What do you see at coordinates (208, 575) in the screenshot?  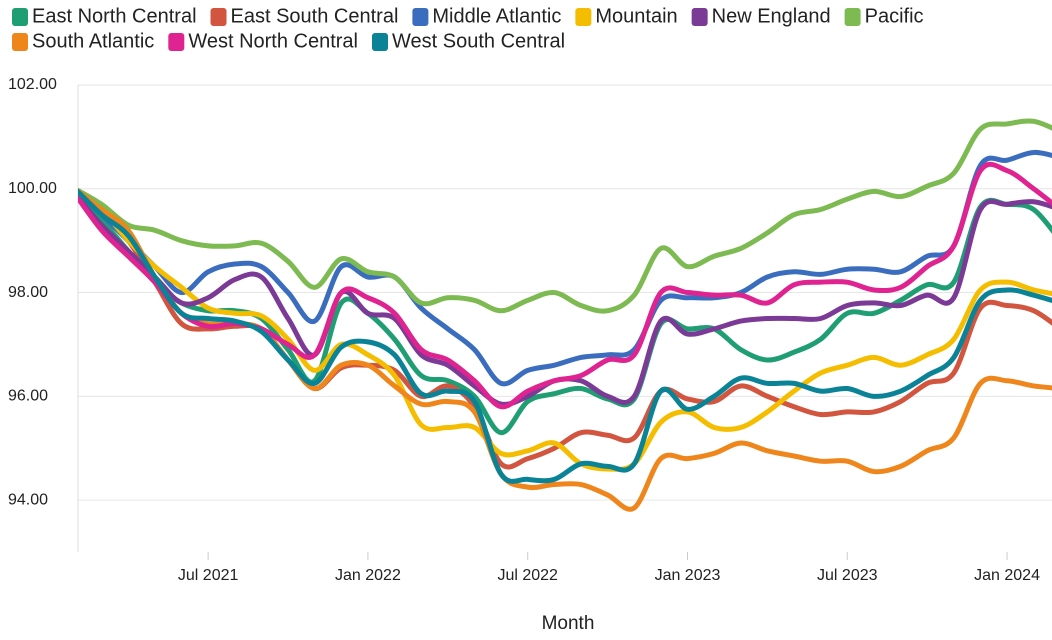 I see `x-tick-label: Jul 2021` at bounding box center [208, 575].